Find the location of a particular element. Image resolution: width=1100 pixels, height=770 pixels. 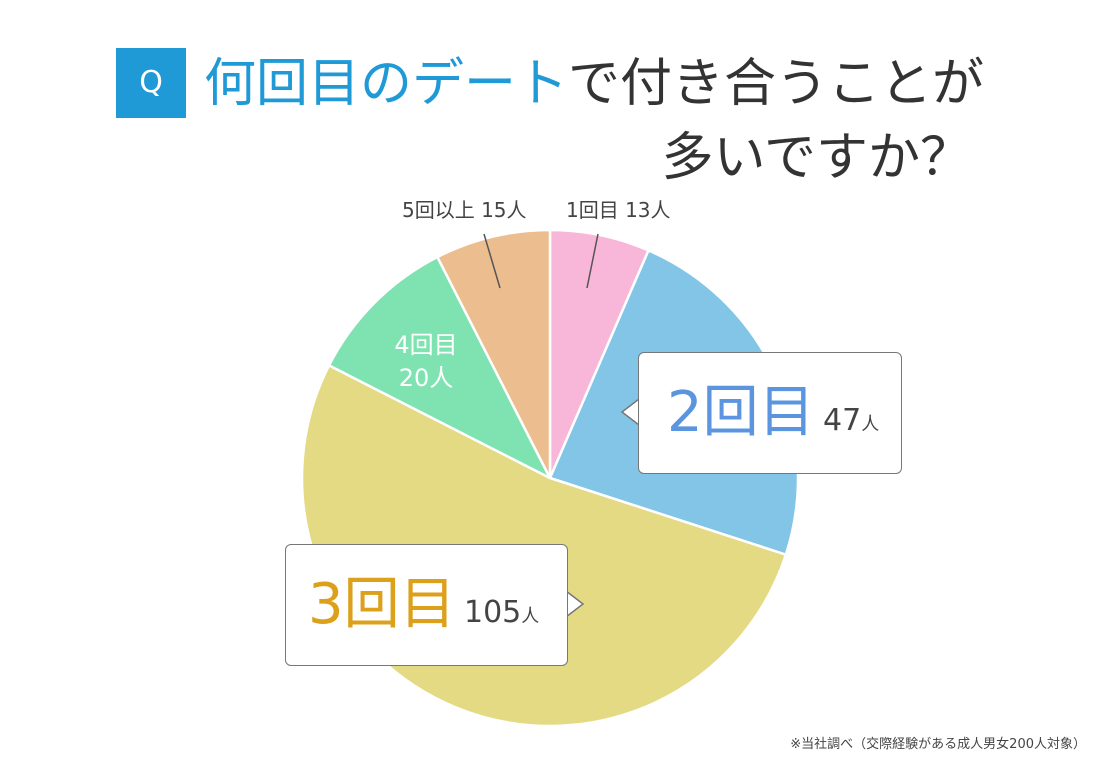

callout-2-count-wrap: 47人 is located at coordinates (851, 423).